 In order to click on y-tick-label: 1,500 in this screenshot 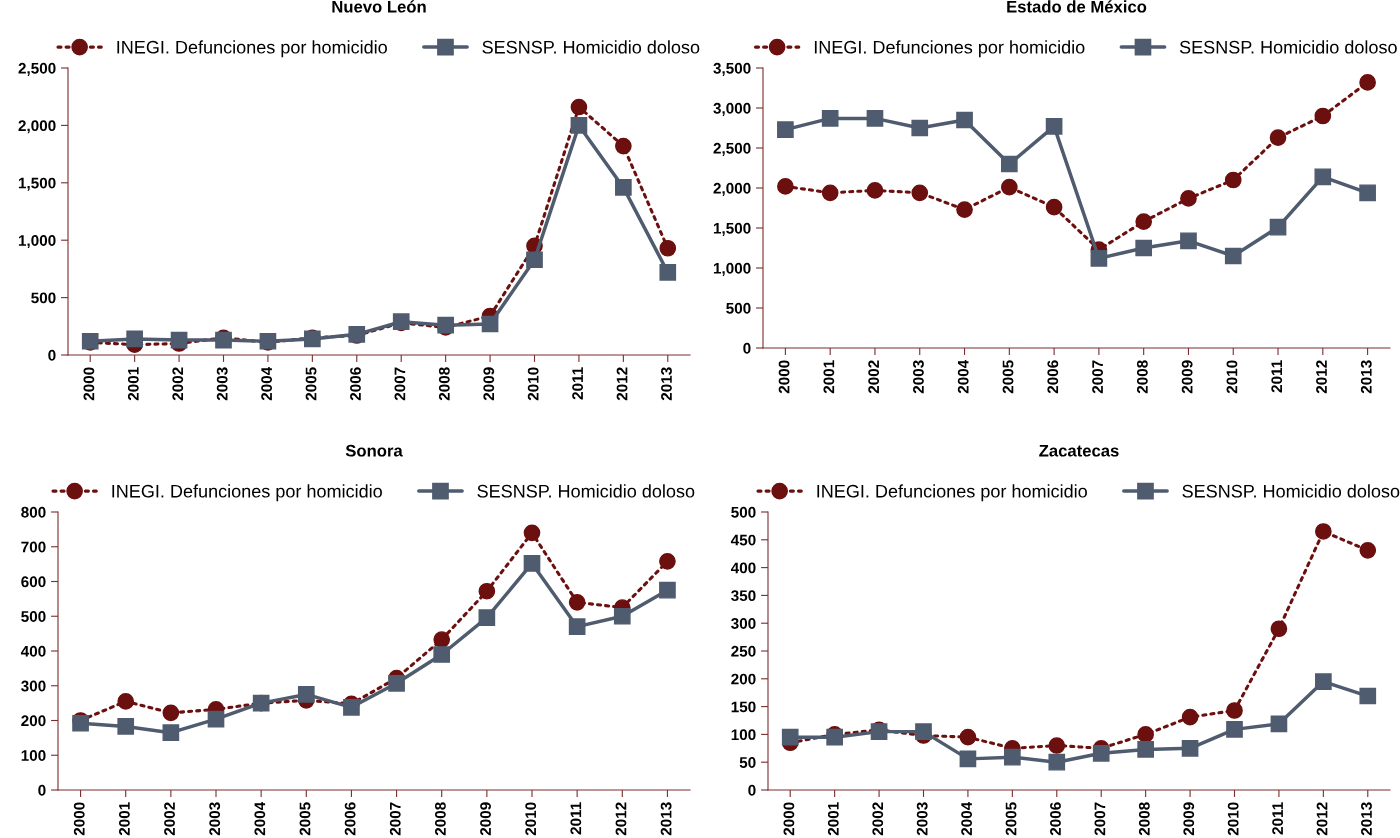, I will do `click(37, 184)`.